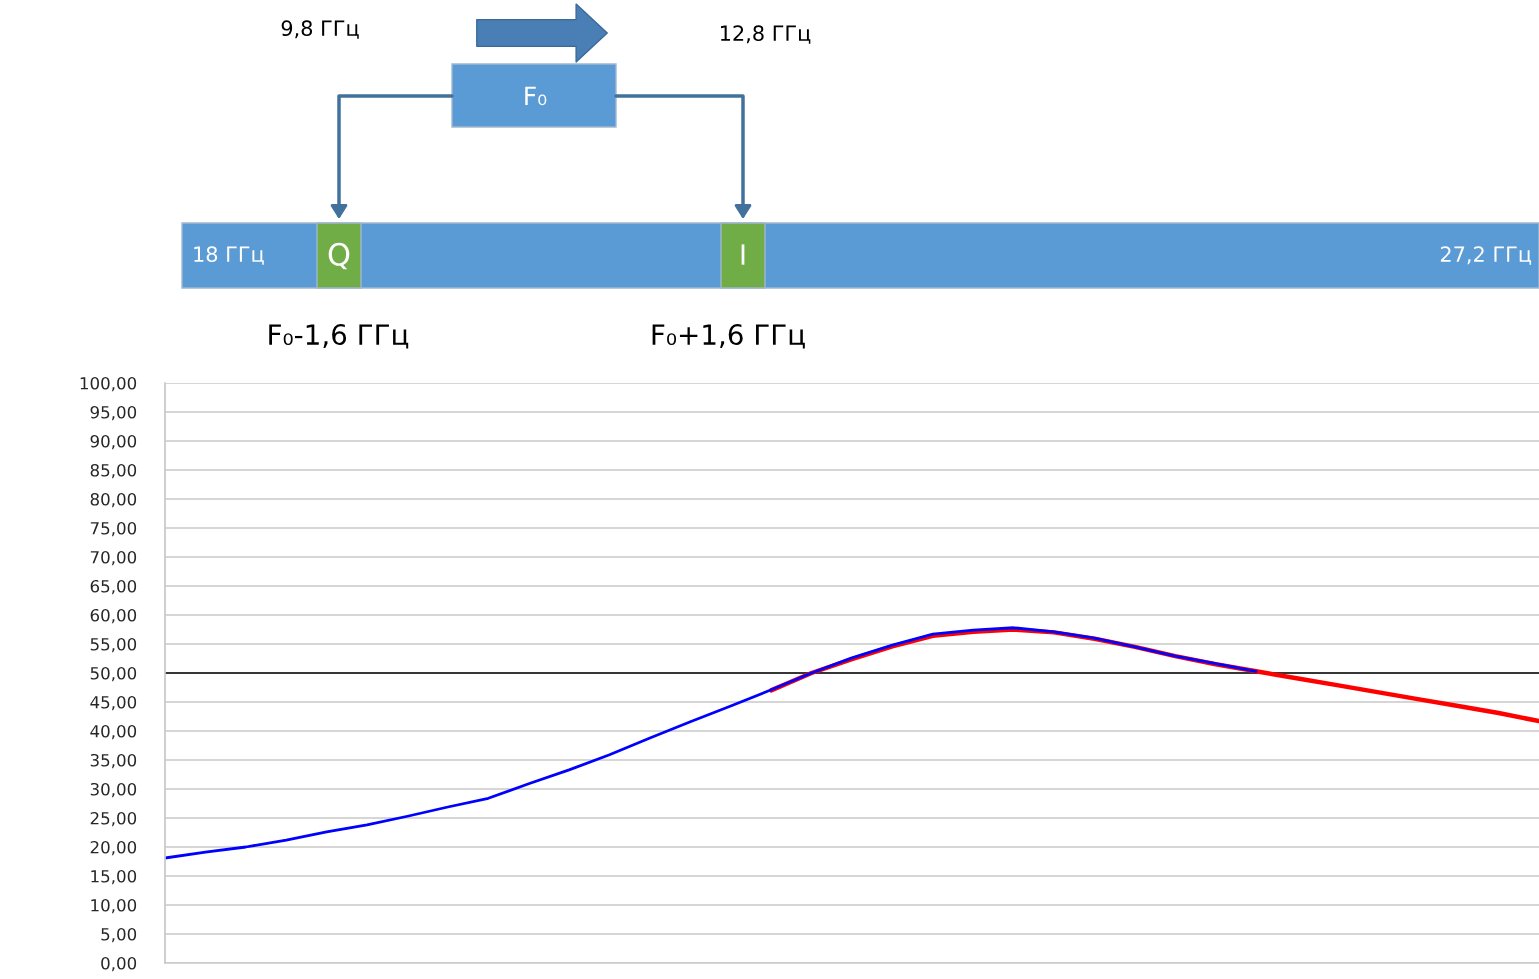  What do you see at coordinates (113, 500) in the screenshot?
I see `y-tick-label: 80,00` at bounding box center [113, 500].